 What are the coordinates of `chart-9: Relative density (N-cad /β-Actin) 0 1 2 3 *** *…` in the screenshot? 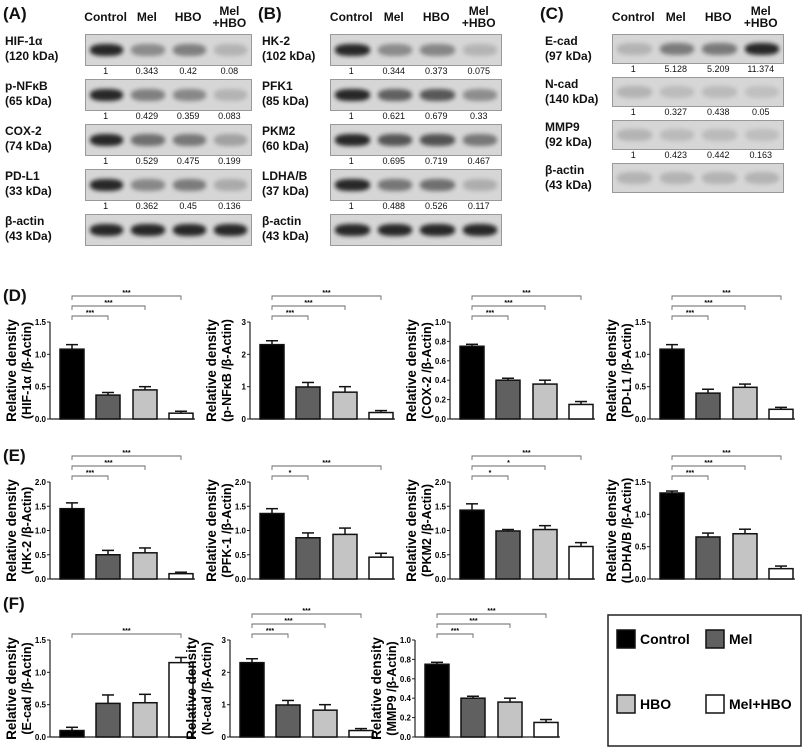 It's located at (279, 675).